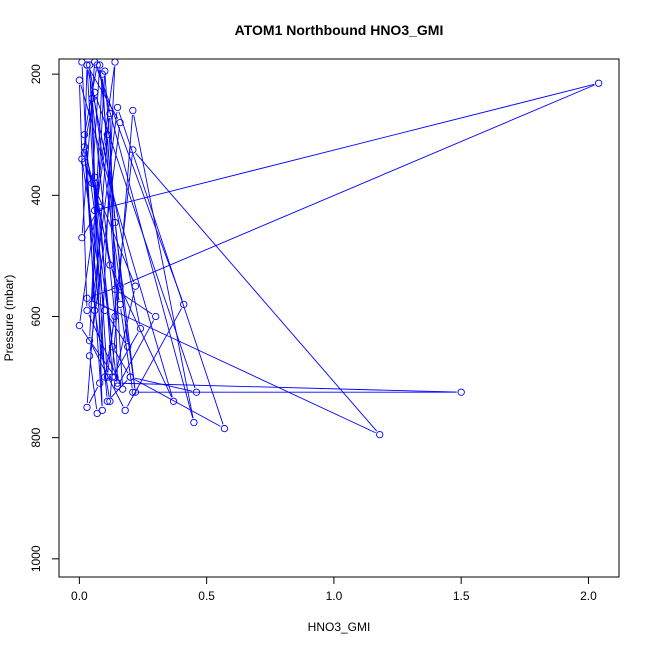  What do you see at coordinates (36, 437) in the screenshot?
I see `y-tick-label: 800` at bounding box center [36, 437].